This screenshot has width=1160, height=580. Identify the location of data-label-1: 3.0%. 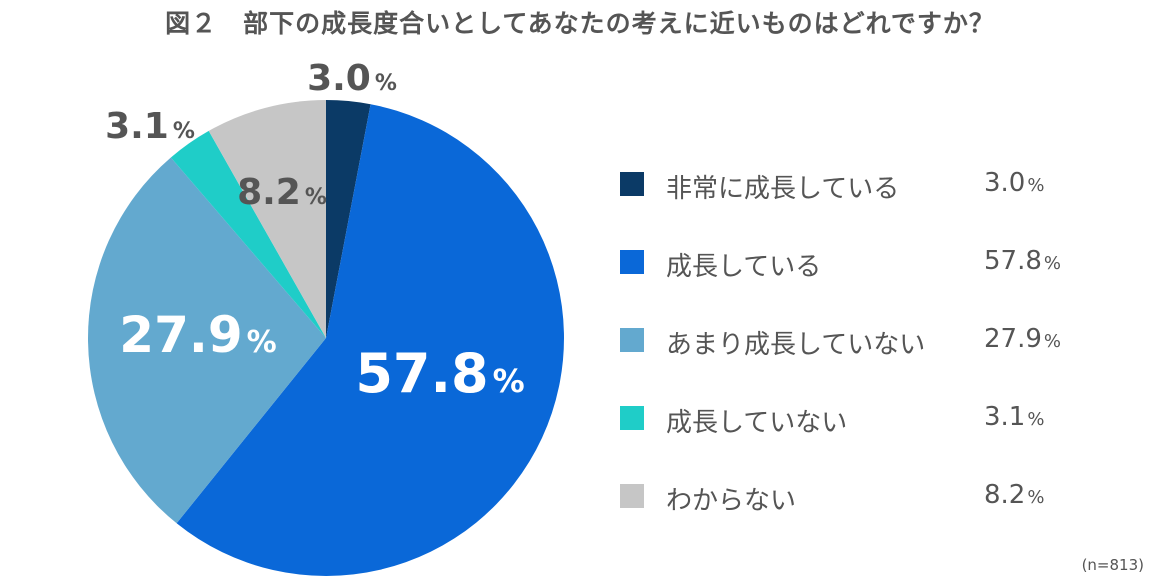
(352, 78).